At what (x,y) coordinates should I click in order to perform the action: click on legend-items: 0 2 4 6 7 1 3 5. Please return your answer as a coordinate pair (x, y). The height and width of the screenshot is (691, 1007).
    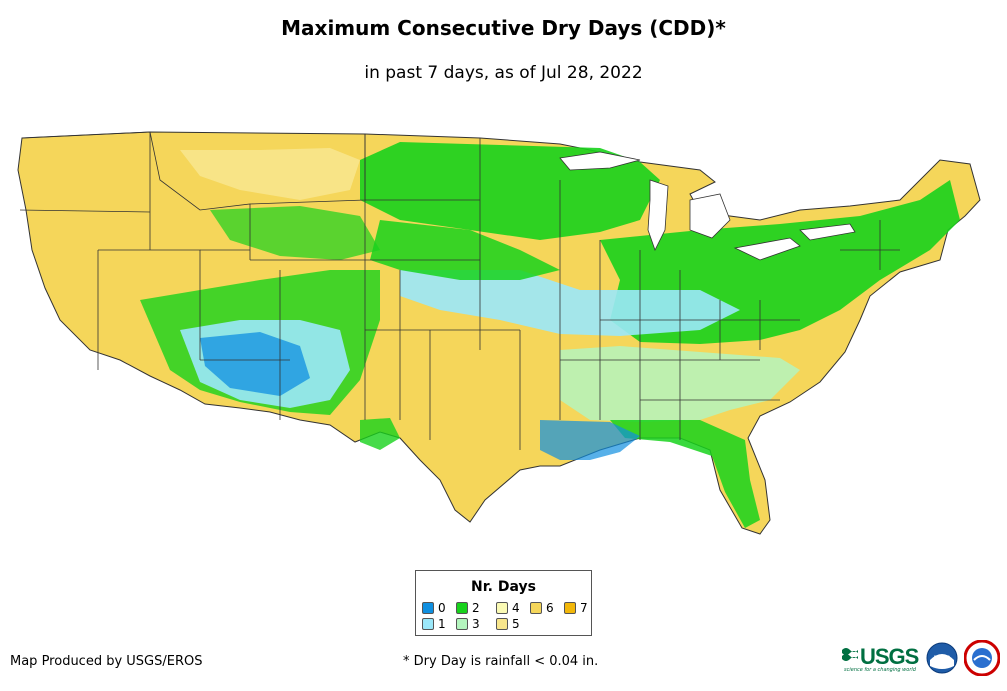
    Looking at the image, I should click on (507, 616).